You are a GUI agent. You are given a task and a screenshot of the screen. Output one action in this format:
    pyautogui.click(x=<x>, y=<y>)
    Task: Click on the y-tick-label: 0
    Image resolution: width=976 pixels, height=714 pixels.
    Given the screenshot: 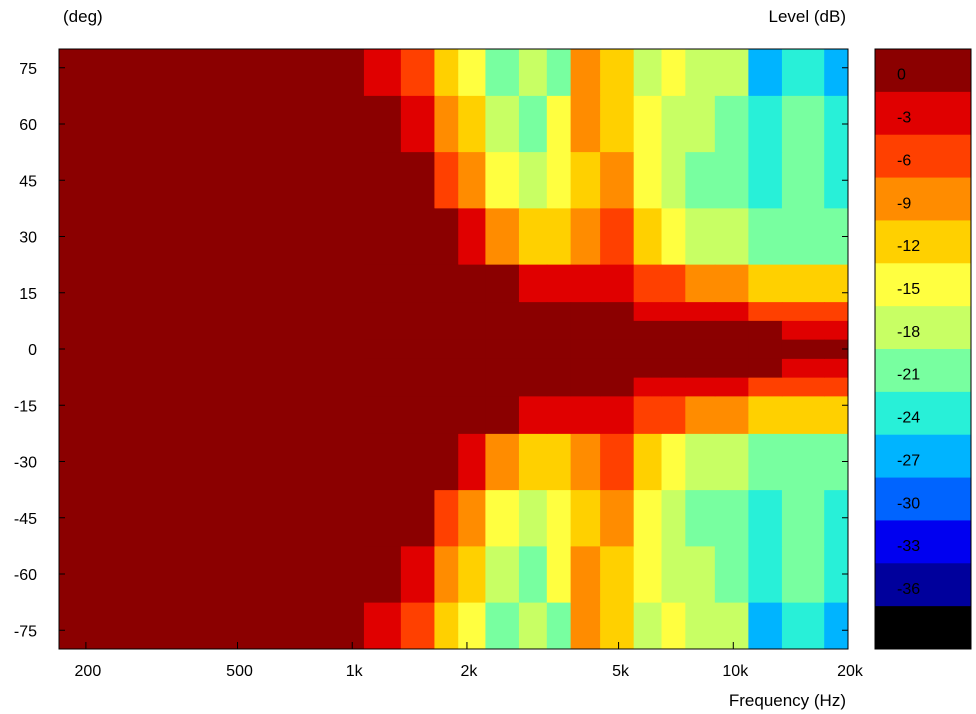 What is the action you would take?
    pyautogui.click(x=32, y=350)
    